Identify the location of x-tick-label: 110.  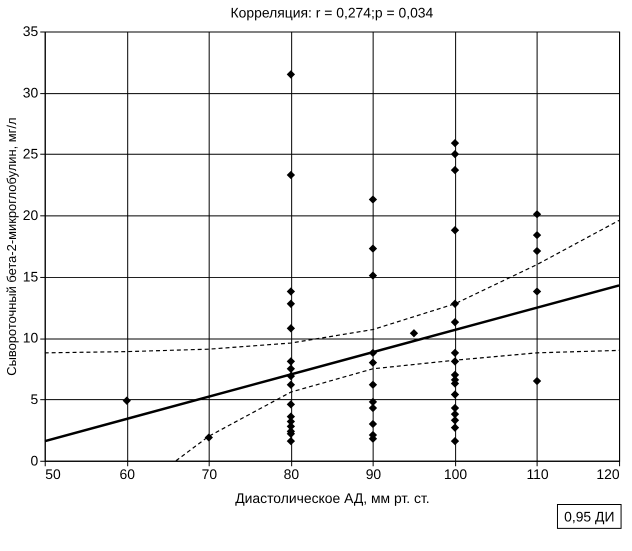
(537, 474).